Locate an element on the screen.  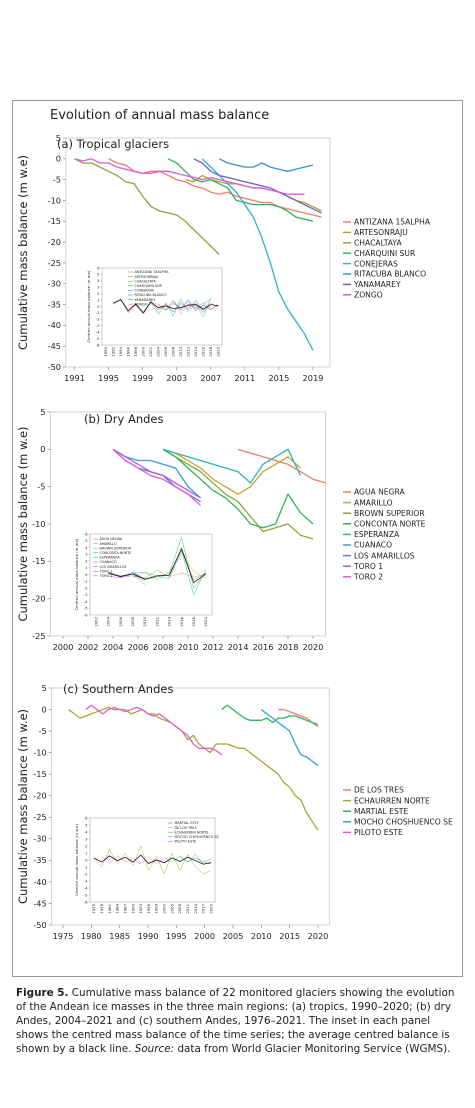
panel-label: (a) Tropical glaciers is located at coordinates (113, 144).